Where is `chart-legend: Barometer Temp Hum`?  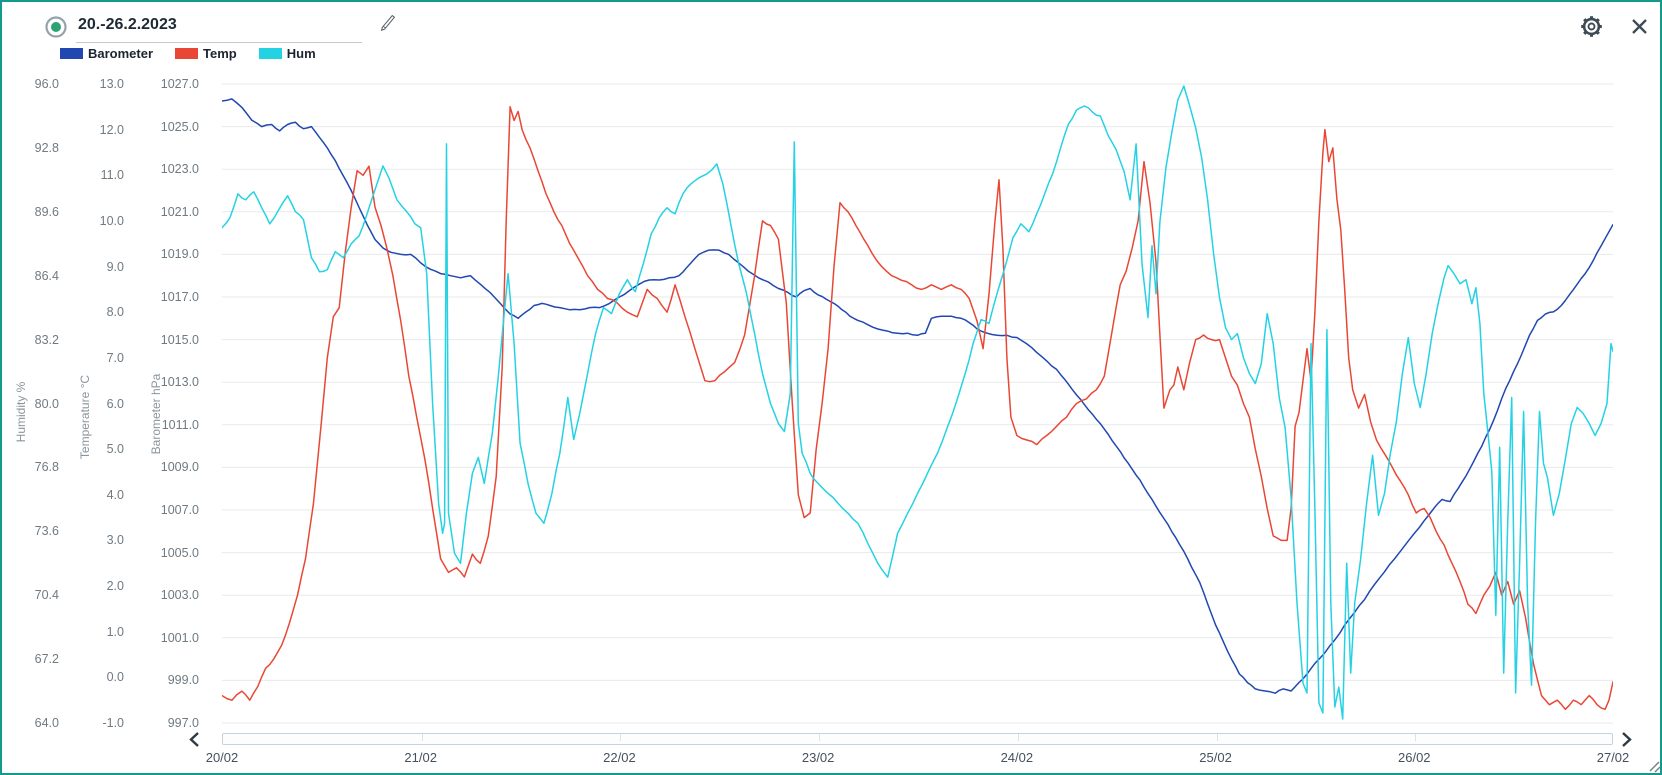 chart-legend: Barometer Temp Hum is located at coordinates (199, 53).